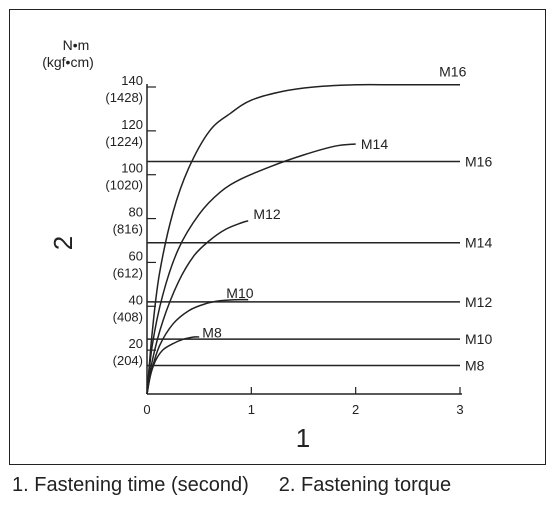 The image size is (554, 516). I want to click on reference-line-label: M14, so click(478, 243).